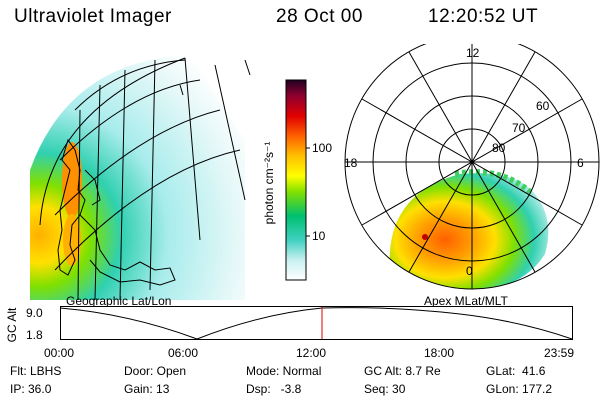  I want to click on colorbar-tick-label-100: 100, so click(322, 148).